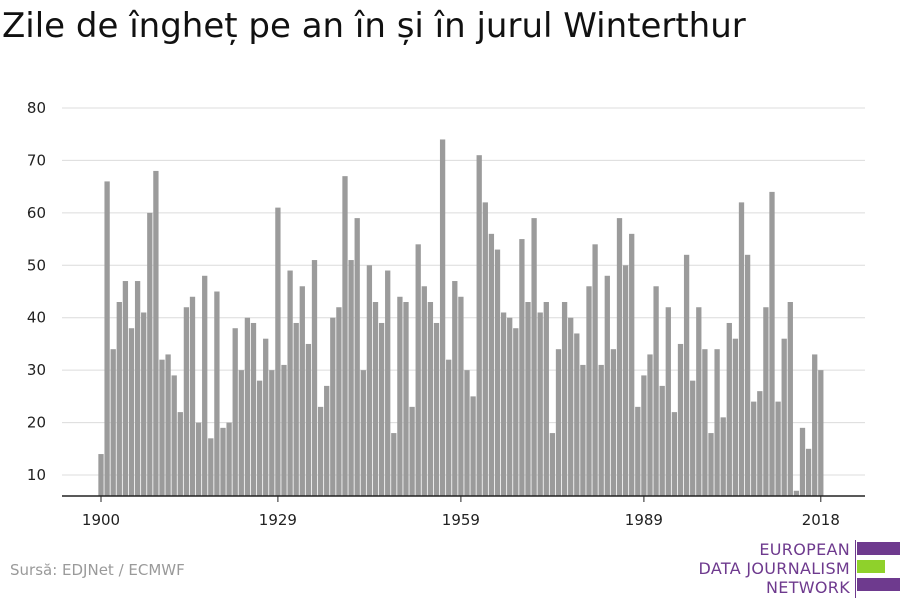 The width and height of the screenshot is (900, 600). I want to click on y-tick-label: 60, so click(36, 213).